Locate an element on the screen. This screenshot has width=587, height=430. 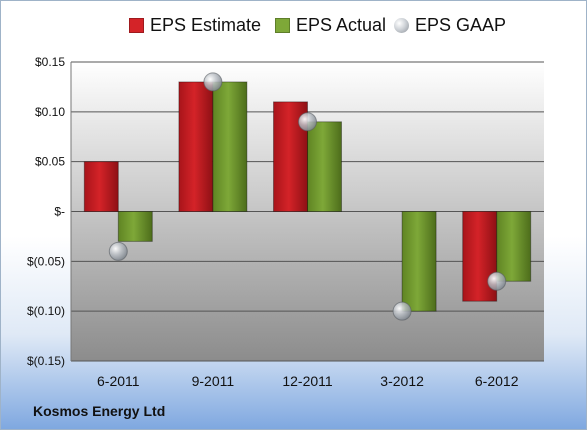
legend-item-eps-estimate: EPS Estimate is located at coordinates (195, 25).